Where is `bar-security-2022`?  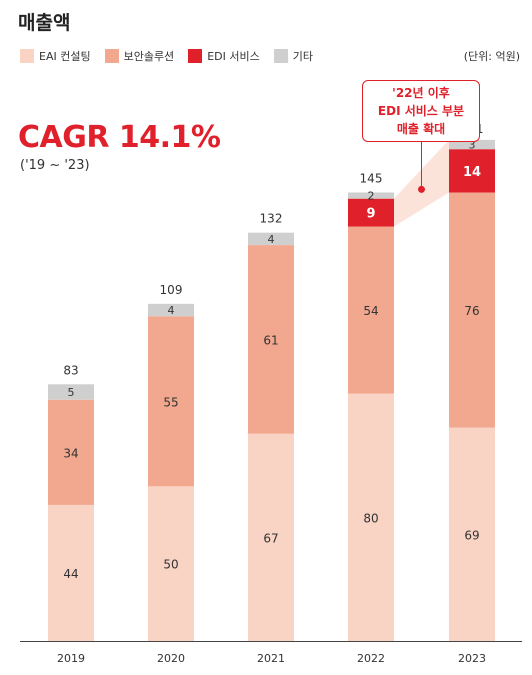
bar-security-2022 is located at coordinates (371, 310).